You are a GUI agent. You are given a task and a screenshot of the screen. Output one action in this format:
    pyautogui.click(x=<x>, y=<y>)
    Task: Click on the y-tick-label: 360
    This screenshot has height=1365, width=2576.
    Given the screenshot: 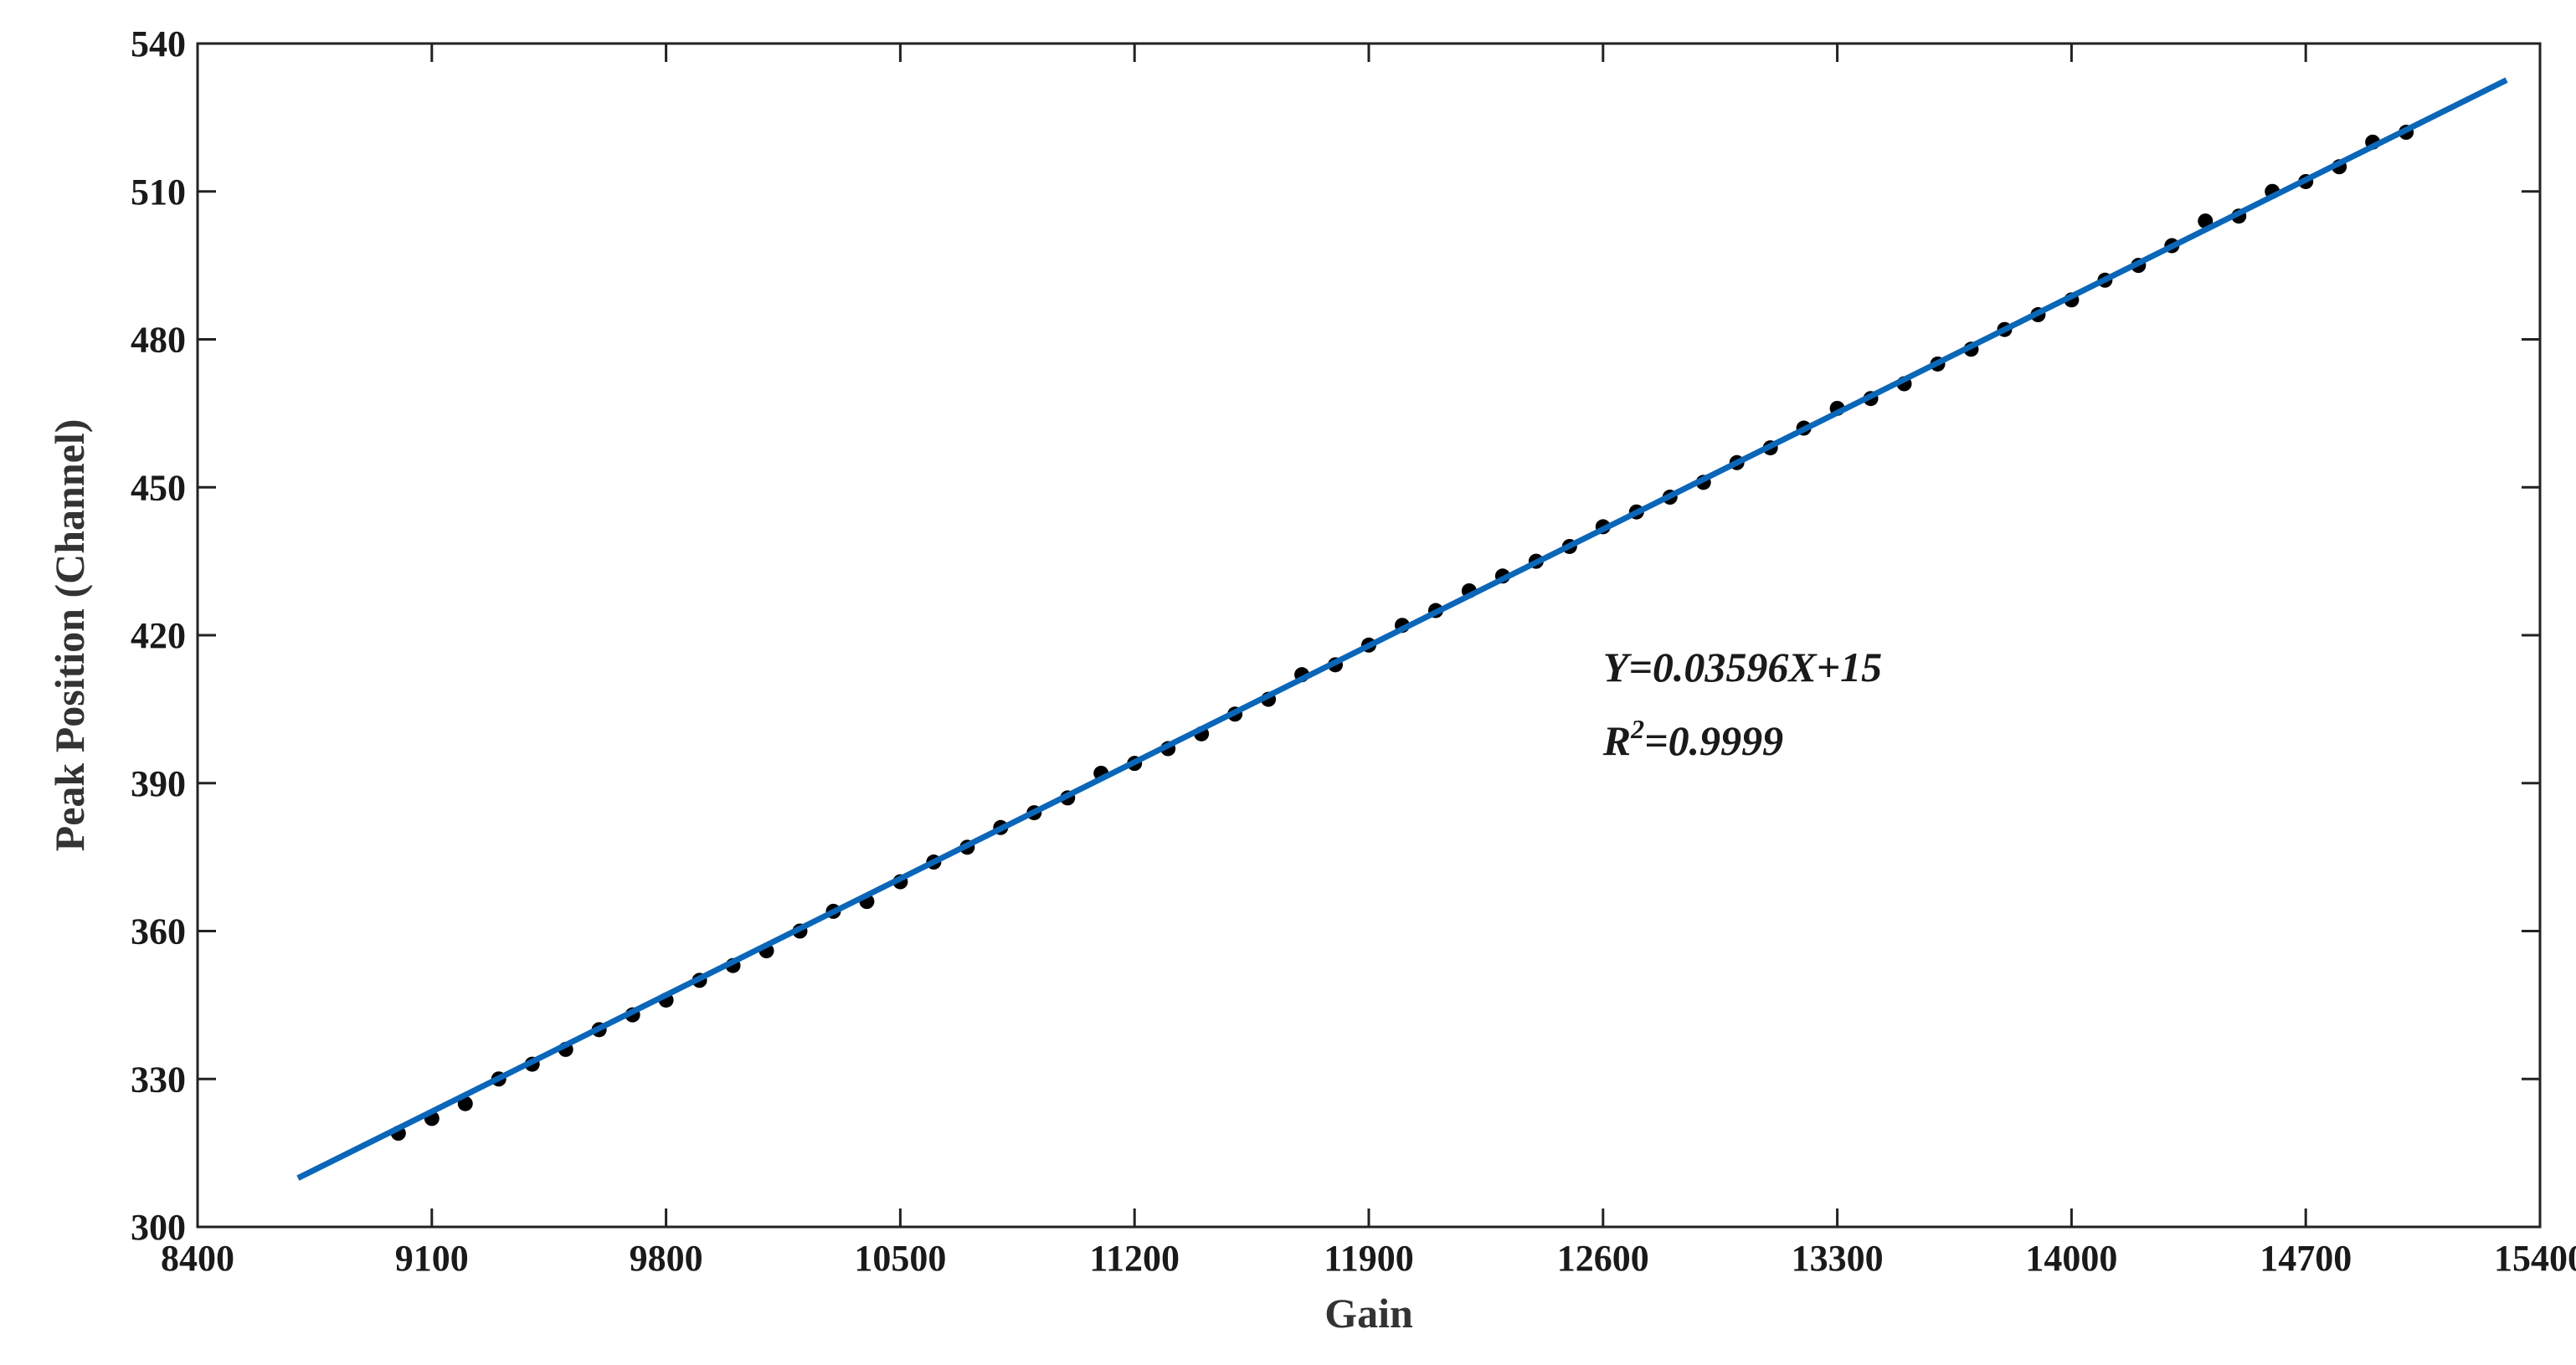 What is the action you would take?
    pyautogui.click(x=158, y=931)
    